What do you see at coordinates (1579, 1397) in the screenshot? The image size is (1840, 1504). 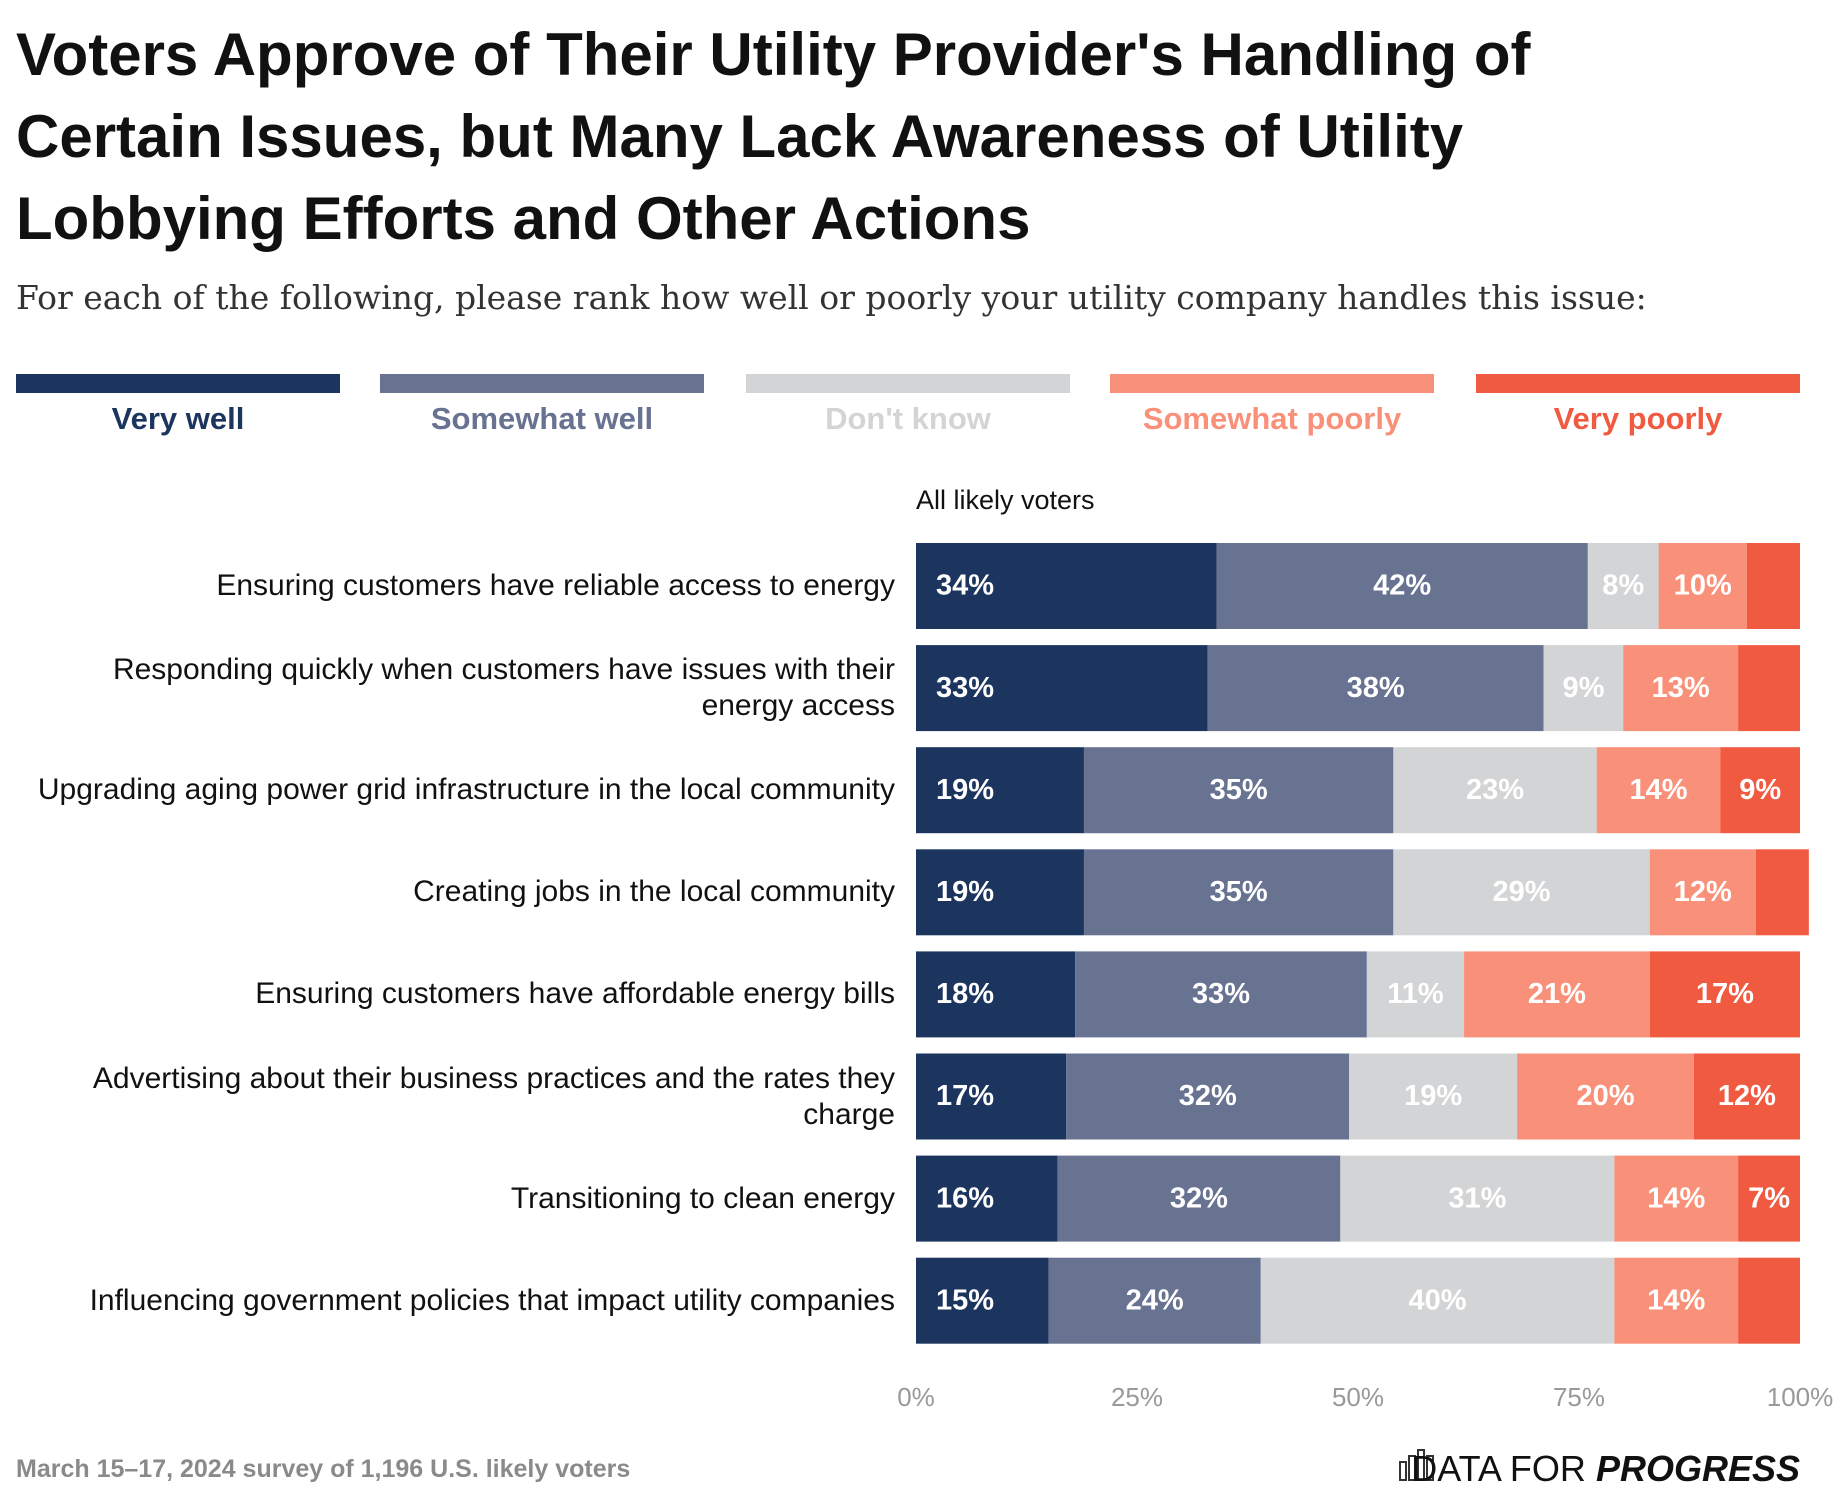 I see `x-tick-label: 75%` at bounding box center [1579, 1397].